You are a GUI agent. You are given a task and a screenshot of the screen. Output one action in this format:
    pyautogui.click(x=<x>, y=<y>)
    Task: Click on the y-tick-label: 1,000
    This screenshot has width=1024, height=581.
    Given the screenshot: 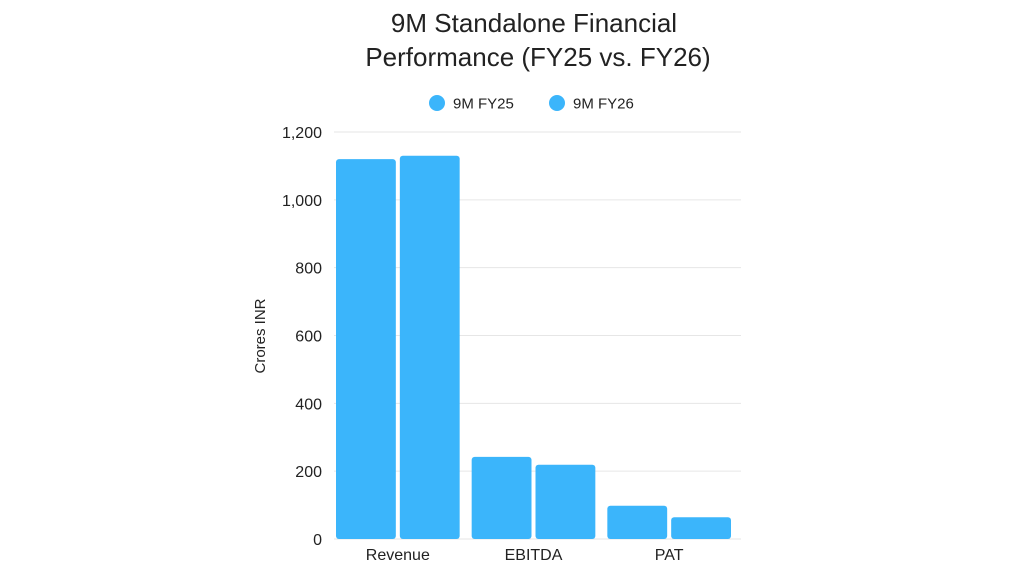 What is the action you would take?
    pyautogui.click(x=302, y=201)
    